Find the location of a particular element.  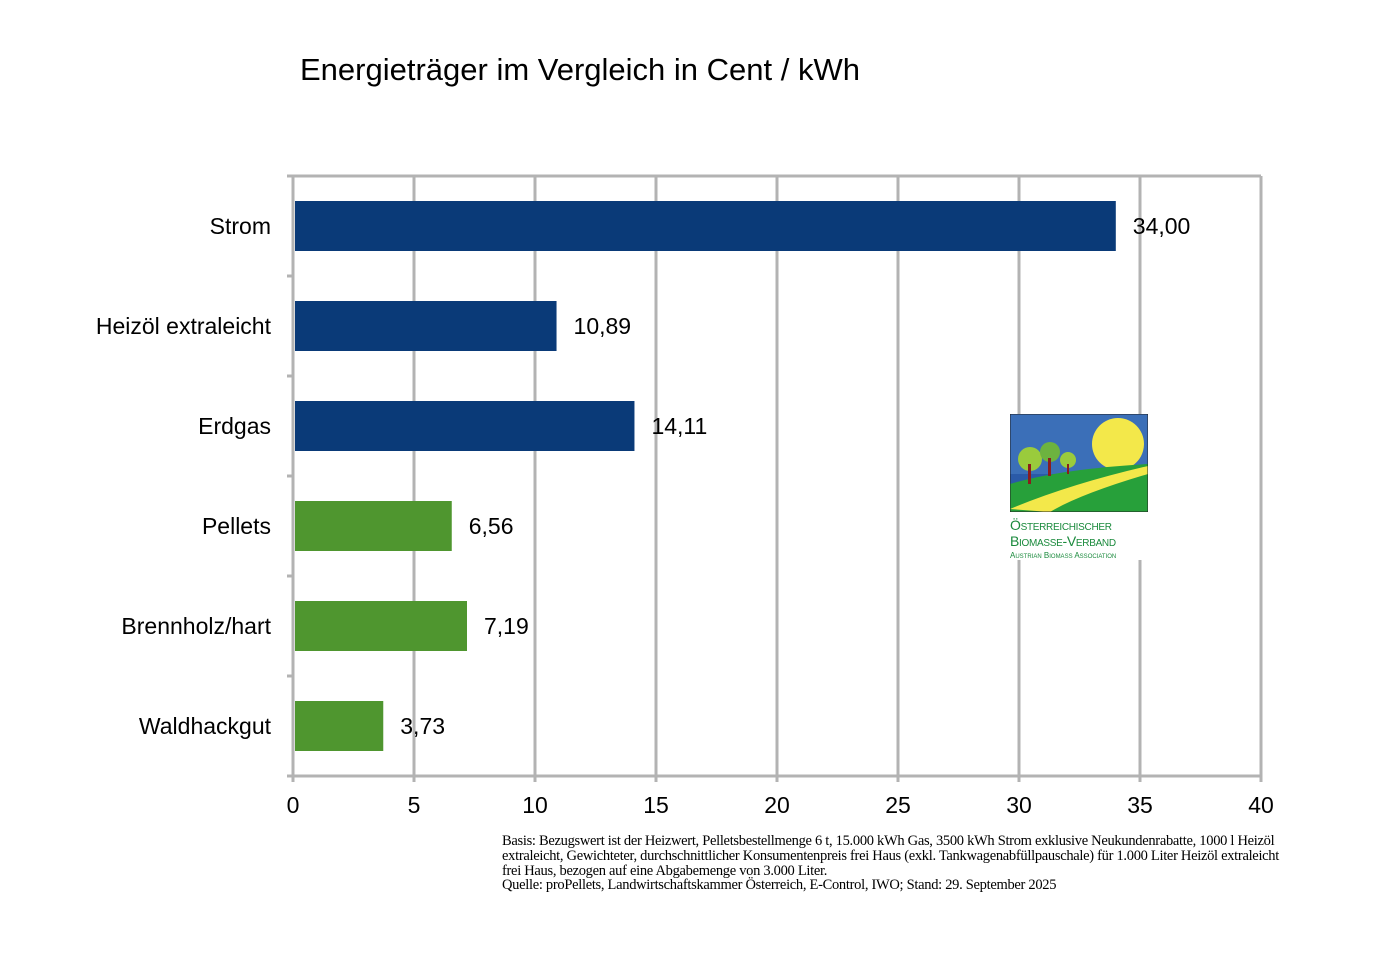

category-label: Strom is located at coordinates (240, 226).